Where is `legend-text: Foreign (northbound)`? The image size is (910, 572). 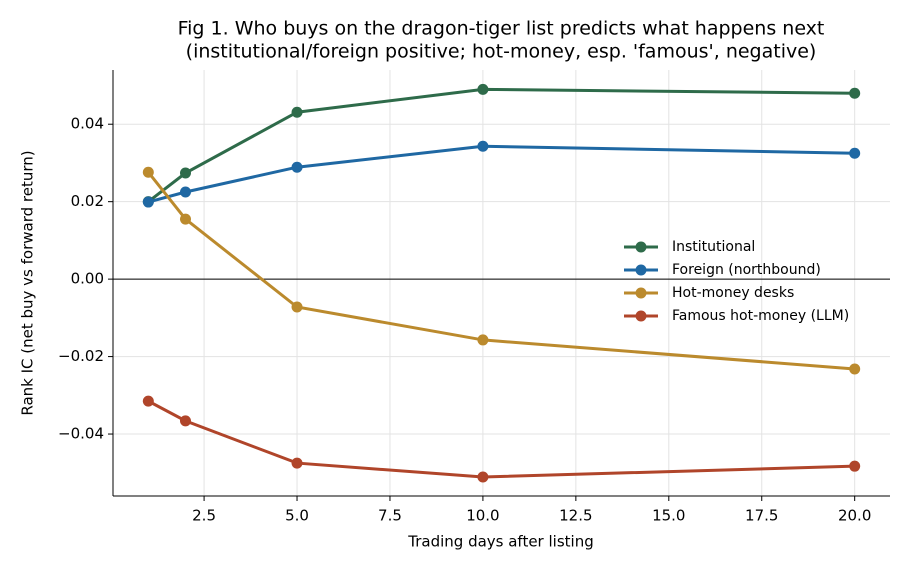
legend-text: Foreign (northbound) is located at coordinates (746, 270).